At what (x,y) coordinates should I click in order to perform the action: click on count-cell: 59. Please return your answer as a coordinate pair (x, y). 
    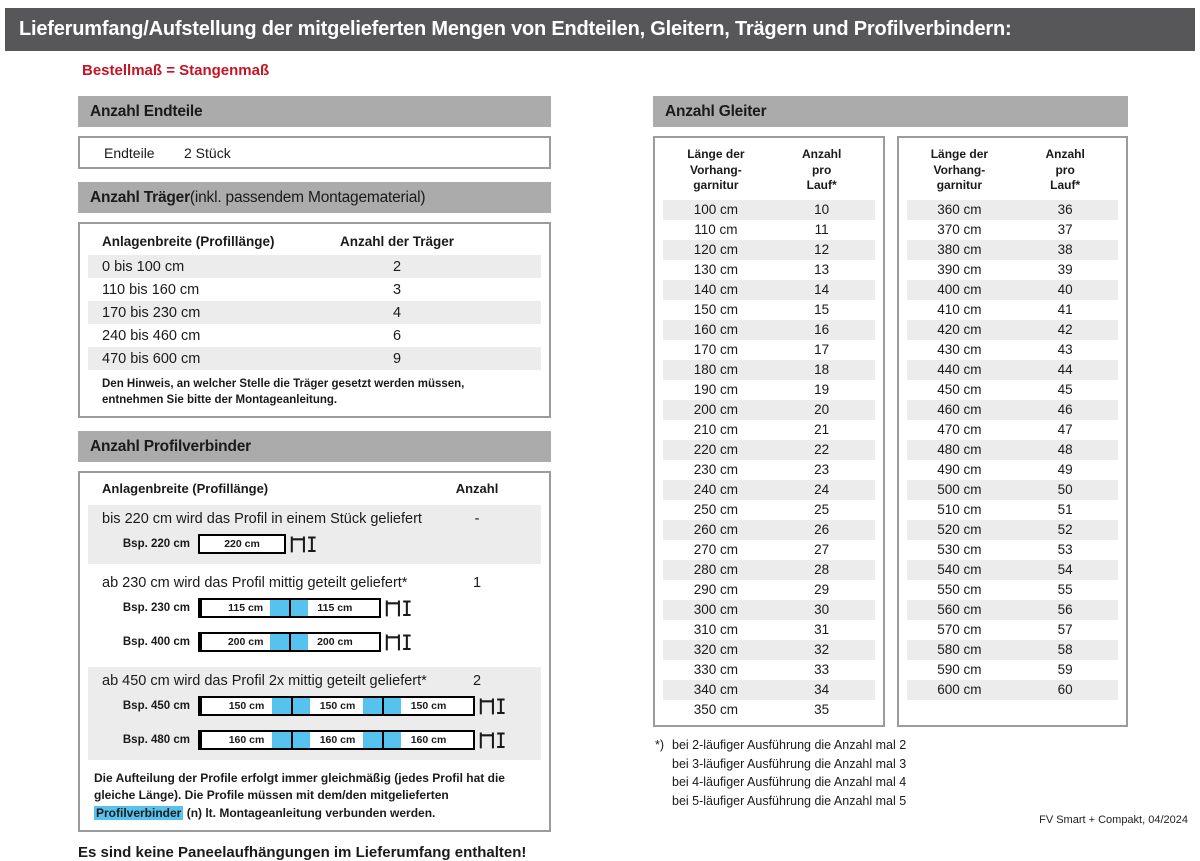
    Looking at the image, I should click on (1065, 670).